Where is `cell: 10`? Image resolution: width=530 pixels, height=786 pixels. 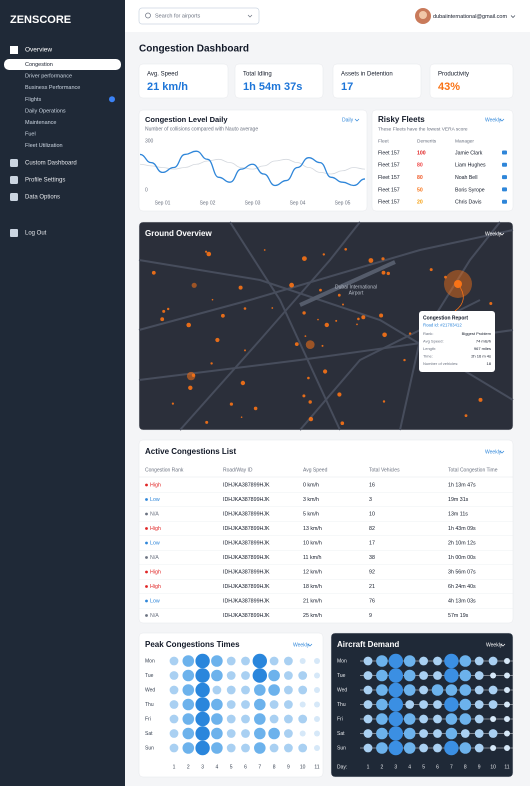
cell: 10 is located at coordinates (372, 514).